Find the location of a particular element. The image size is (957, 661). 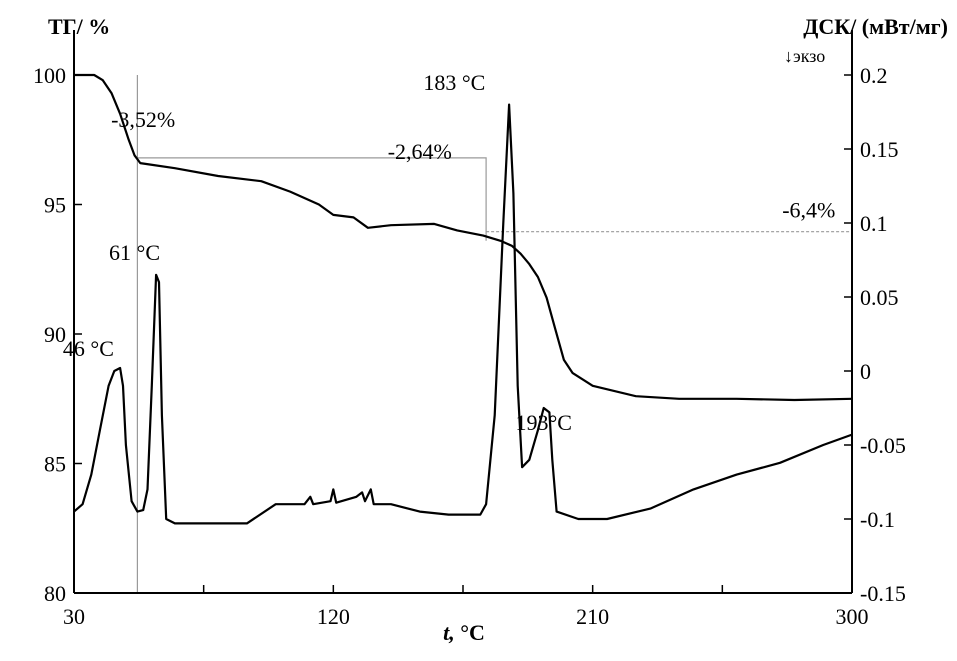

annotation-label: 183 °C is located at coordinates (454, 82).